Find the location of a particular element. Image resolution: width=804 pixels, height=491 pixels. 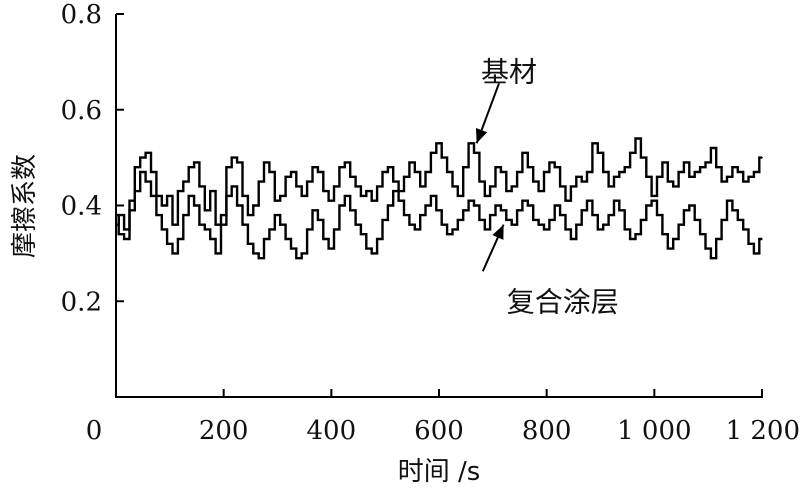

x-axis-title: 时间 /s is located at coordinates (439, 472).